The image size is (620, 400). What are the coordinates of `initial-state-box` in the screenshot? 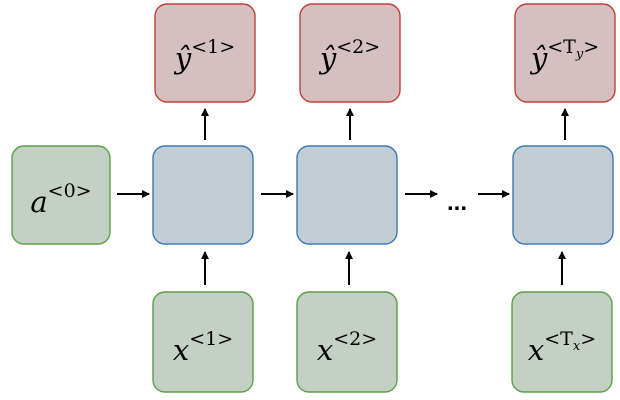 It's located at (61, 195).